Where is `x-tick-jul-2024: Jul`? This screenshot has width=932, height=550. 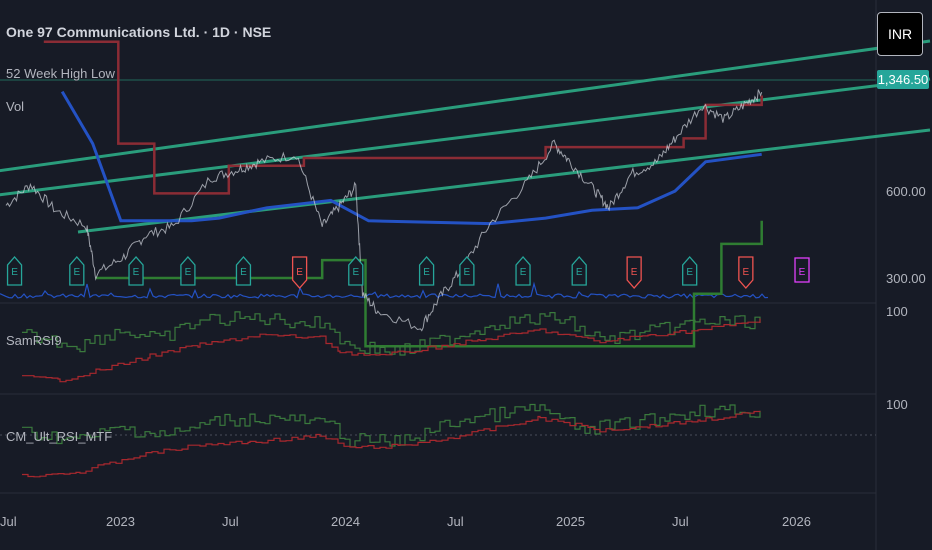
x-tick-jul-2024: Jul is located at coordinates (455, 521).